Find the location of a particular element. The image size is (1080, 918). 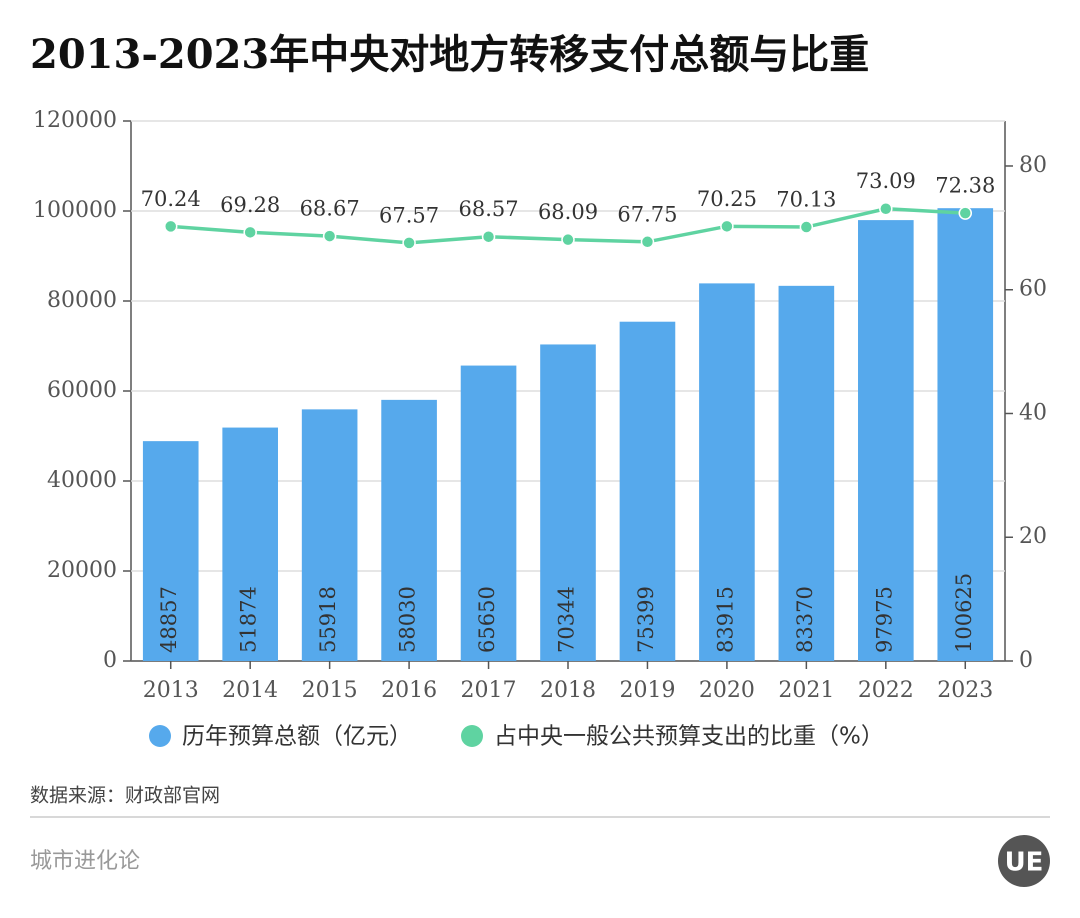

x-tick-label: 2022 is located at coordinates (886, 690).